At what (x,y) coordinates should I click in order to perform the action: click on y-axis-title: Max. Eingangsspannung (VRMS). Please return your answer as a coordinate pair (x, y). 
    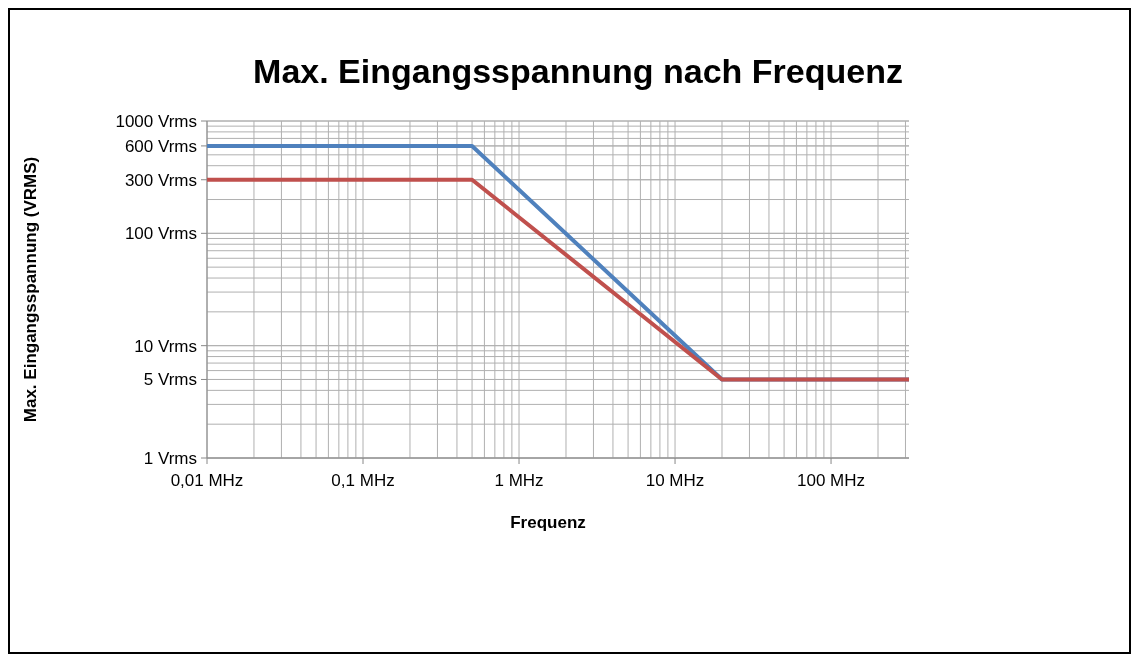
    Looking at the image, I should click on (30, 289).